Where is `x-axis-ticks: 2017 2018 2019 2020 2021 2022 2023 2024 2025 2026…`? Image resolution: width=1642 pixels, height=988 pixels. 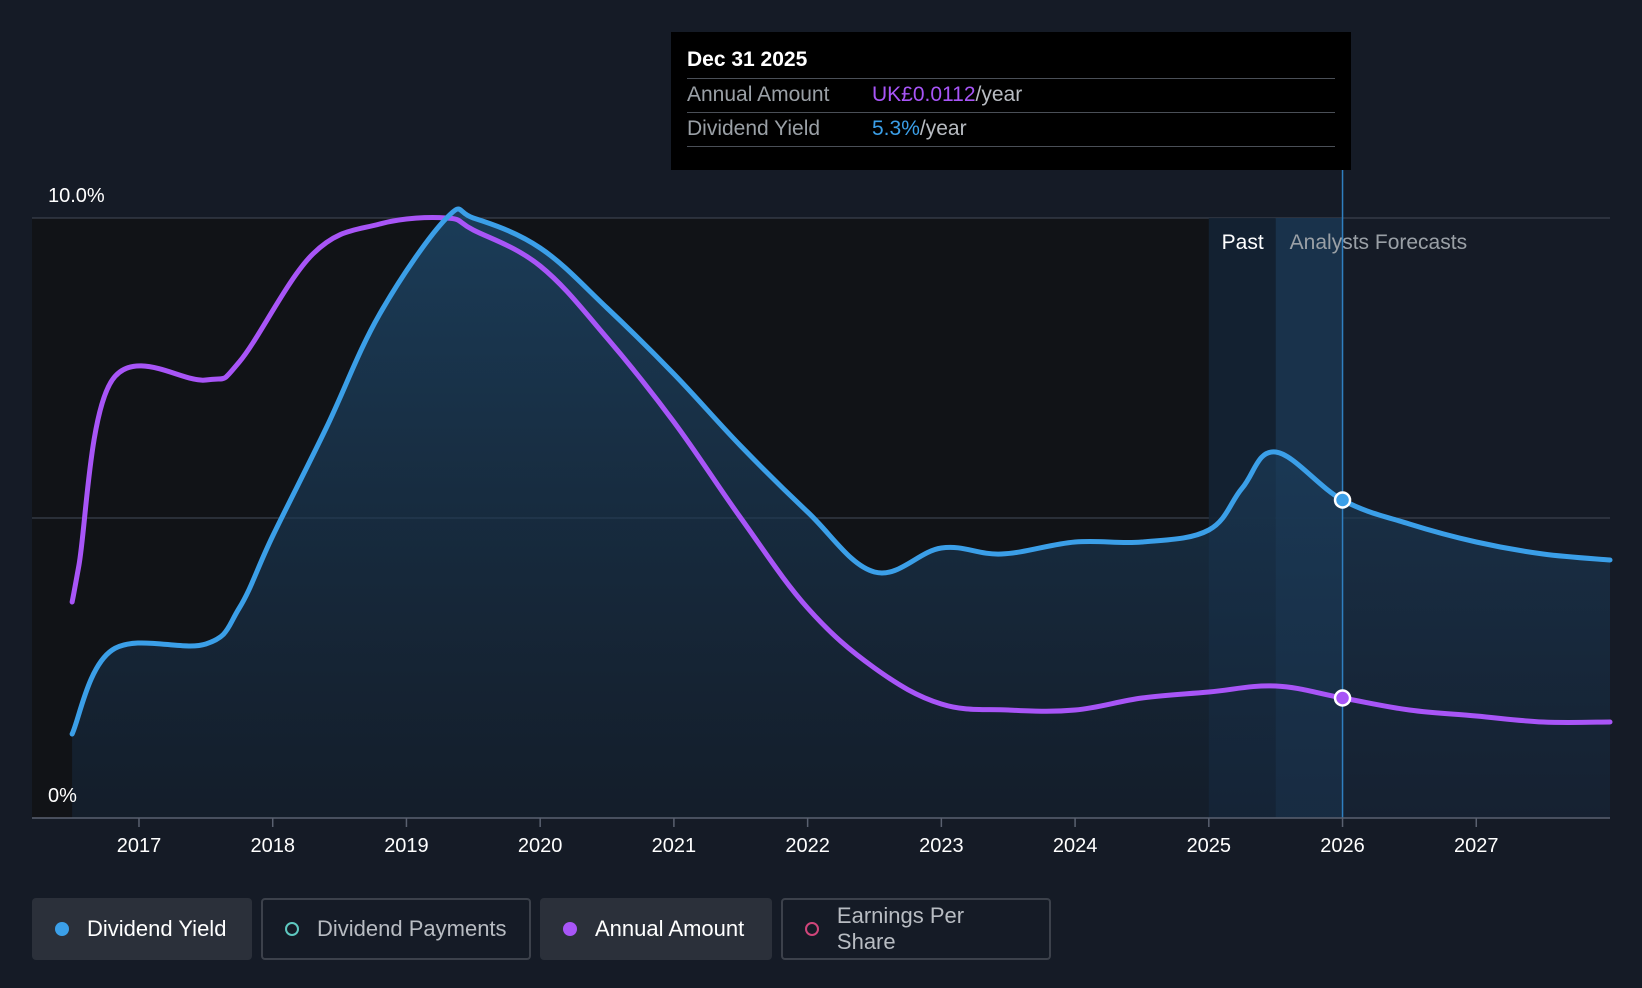
x-axis-ticks: 2017 2018 2019 2020 2021 2022 2023 2024 2025 2026… is located at coordinates (808, 837).